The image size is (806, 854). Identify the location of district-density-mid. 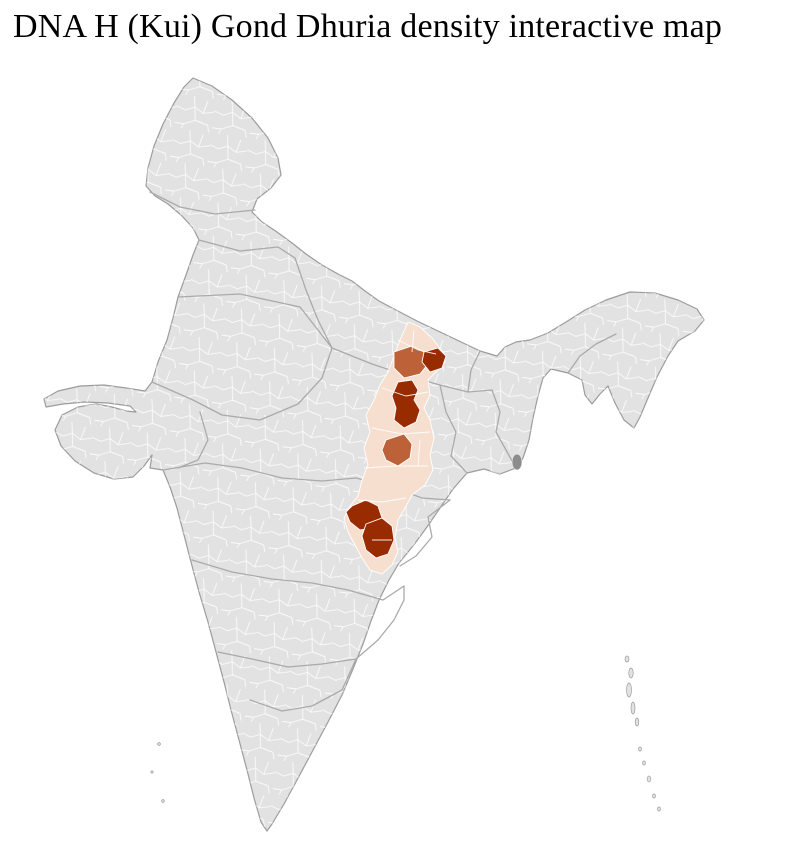
(397, 450).